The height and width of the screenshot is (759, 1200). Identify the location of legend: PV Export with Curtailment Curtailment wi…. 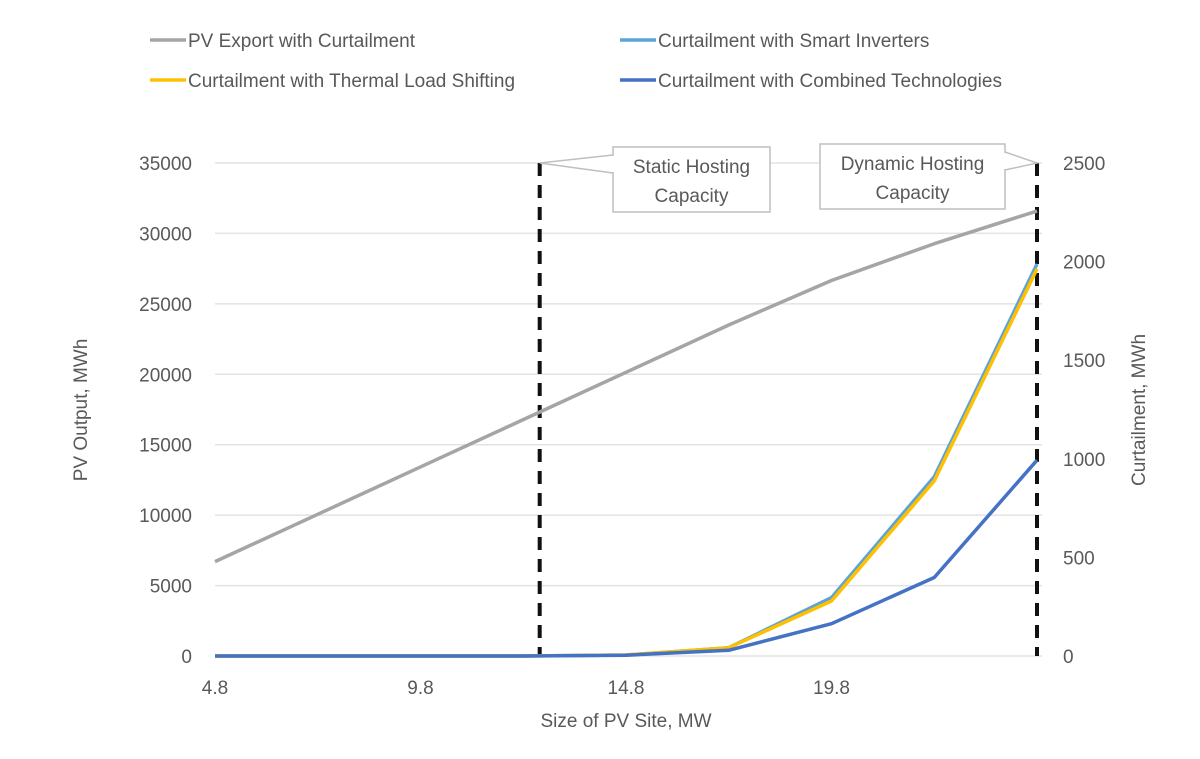
(576, 61).